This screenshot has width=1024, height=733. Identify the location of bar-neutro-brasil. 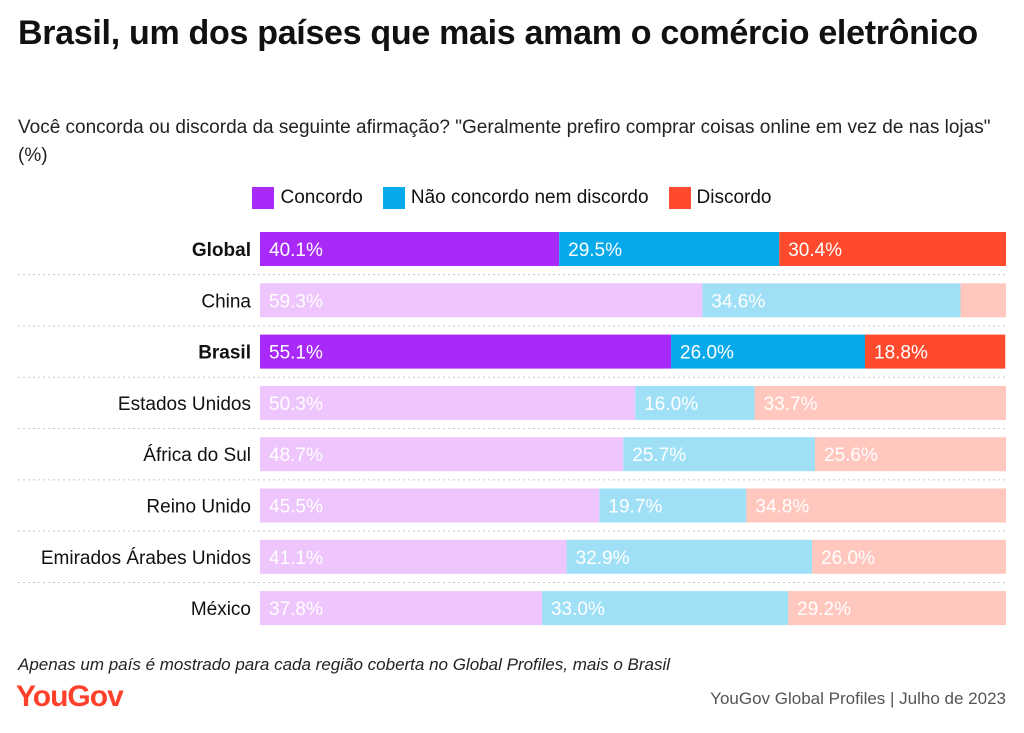
(768, 351).